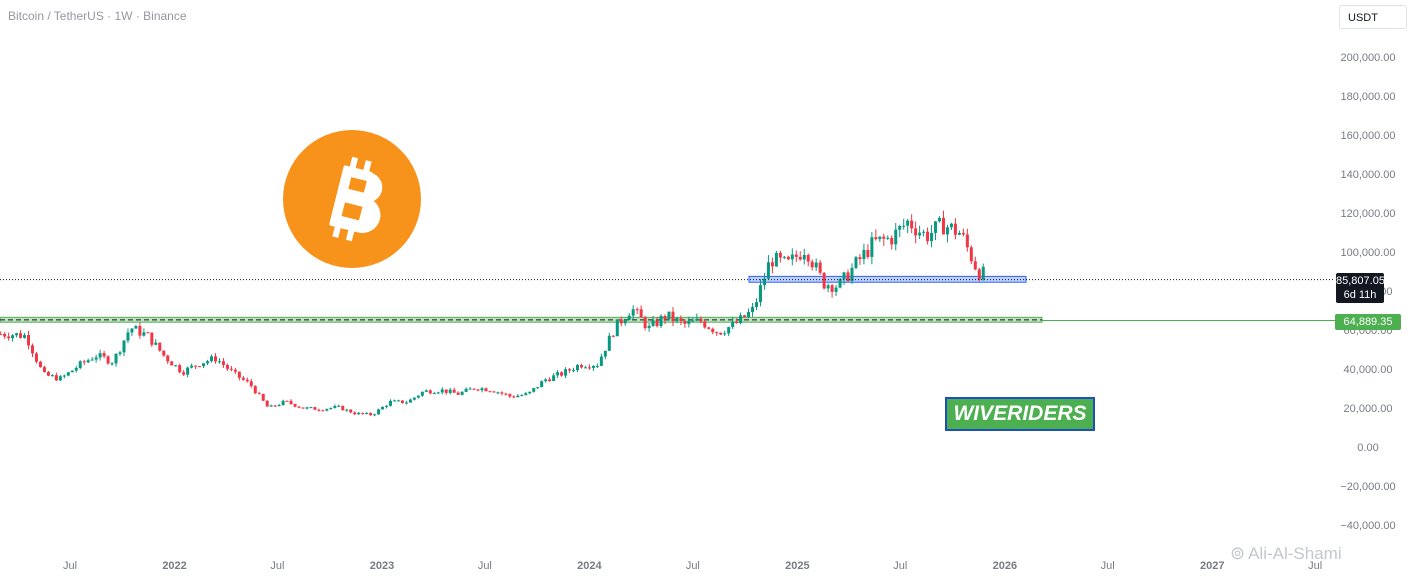 This screenshot has width=1413, height=580. Describe the element at coordinates (1367, 526) in the screenshot. I see `y-tick-label: −40,000.00` at that location.